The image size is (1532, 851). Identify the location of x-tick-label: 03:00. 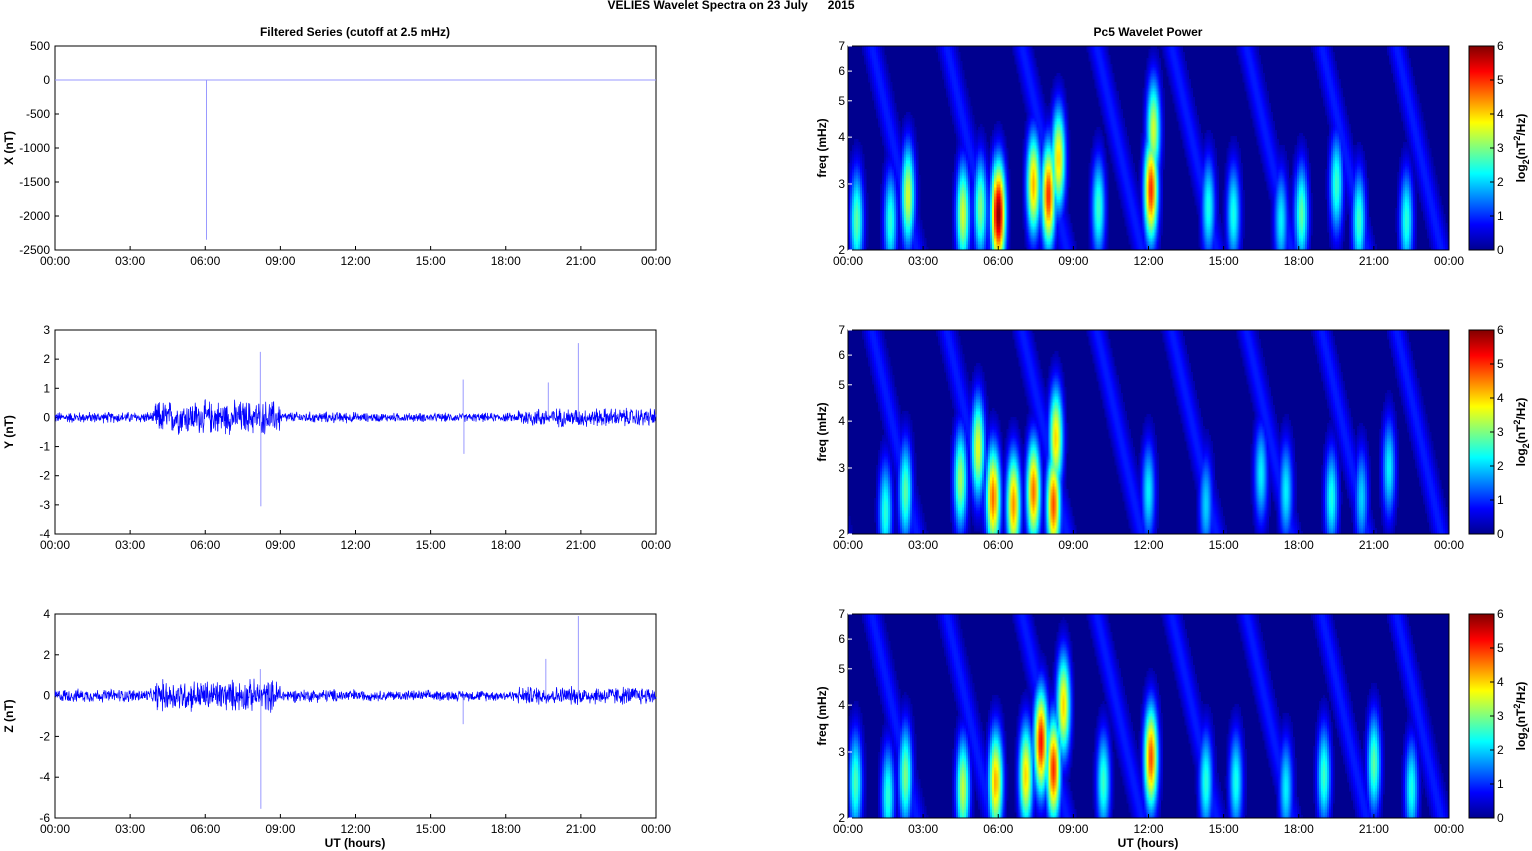
(130, 261).